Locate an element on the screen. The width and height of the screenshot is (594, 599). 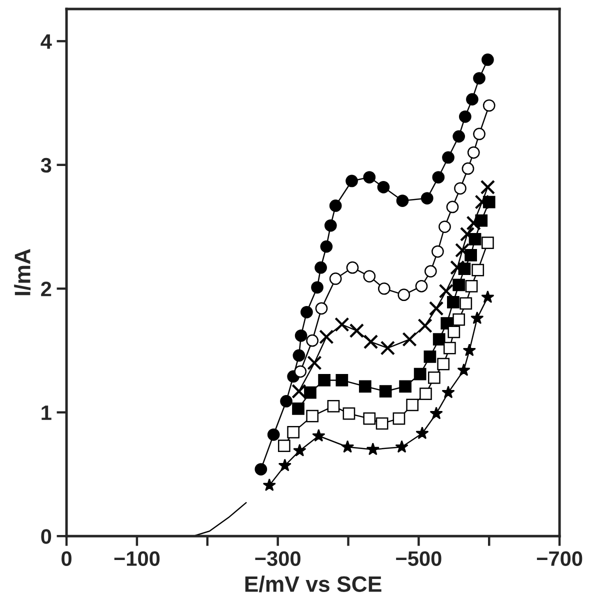
y-tick-label: 2 is located at coordinates (46, 289).